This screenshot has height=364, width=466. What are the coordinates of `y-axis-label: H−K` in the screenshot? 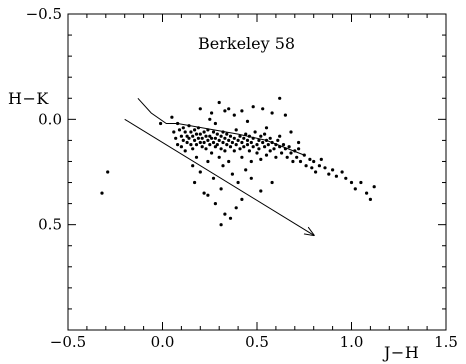 It's located at (28, 98).